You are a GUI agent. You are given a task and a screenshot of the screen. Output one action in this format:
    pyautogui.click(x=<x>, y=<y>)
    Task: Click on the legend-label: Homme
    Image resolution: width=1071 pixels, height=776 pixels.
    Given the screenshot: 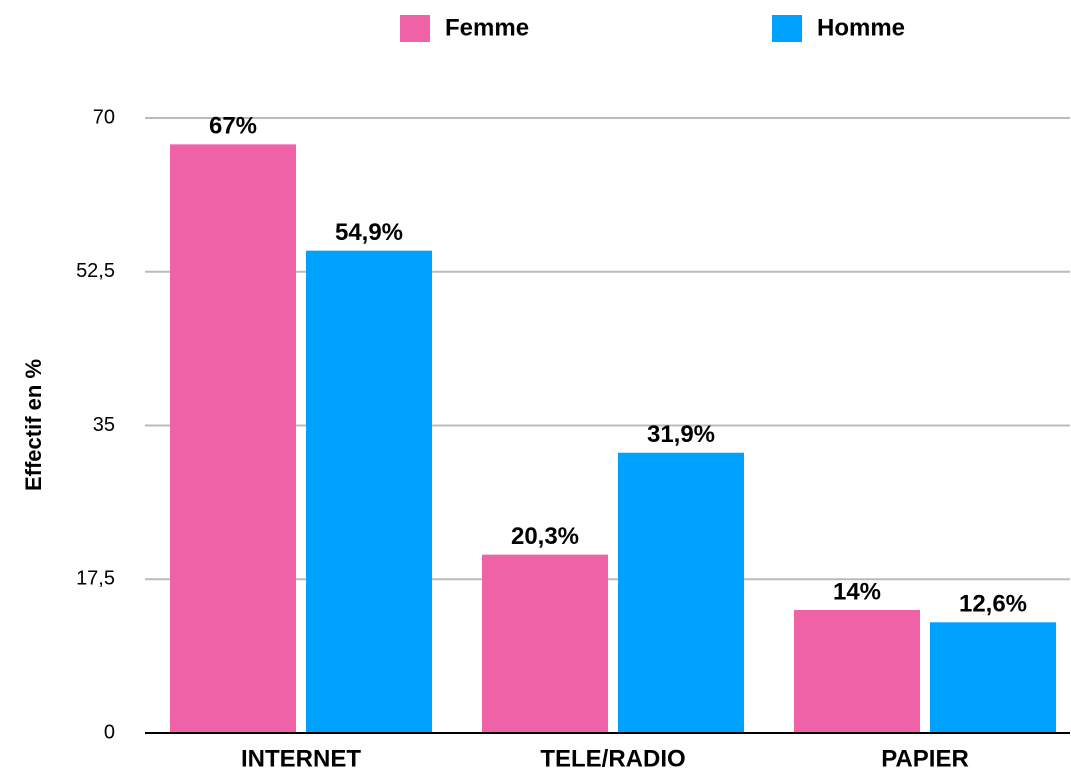 What is the action you would take?
    pyautogui.click(x=861, y=27)
    